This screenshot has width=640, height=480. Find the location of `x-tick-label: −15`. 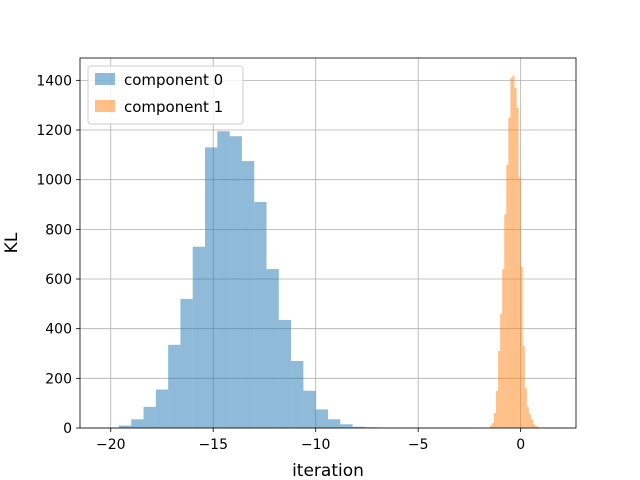

x-tick-label: −15 is located at coordinates (213, 445).